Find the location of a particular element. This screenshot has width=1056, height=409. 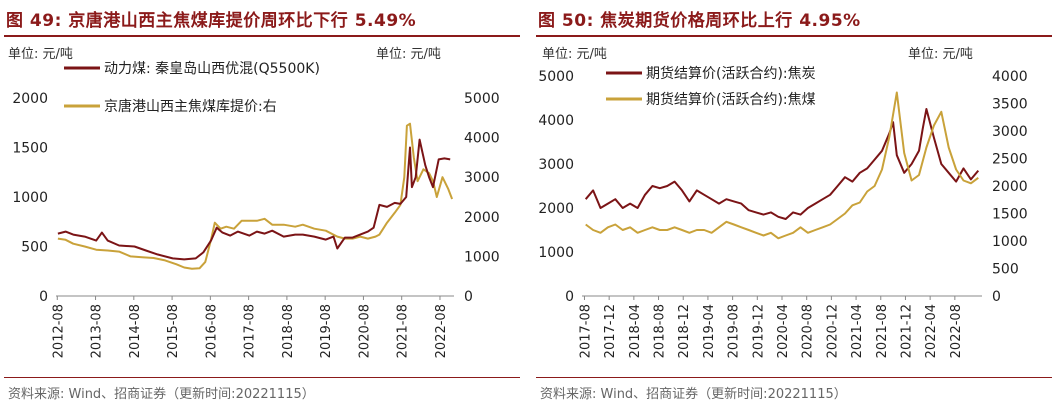

figure-title: 图 49: 京唐港山西主焦煤库提价周环比下行 5.49% is located at coordinates (211, 21).